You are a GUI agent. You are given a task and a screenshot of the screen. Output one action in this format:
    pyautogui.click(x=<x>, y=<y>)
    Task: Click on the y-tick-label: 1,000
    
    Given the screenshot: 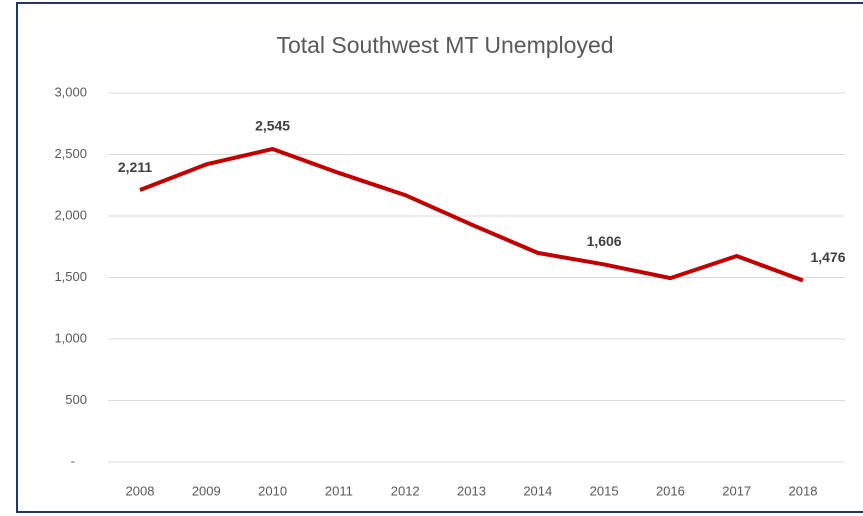 What is the action you would take?
    pyautogui.click(x=70, y=337)
    